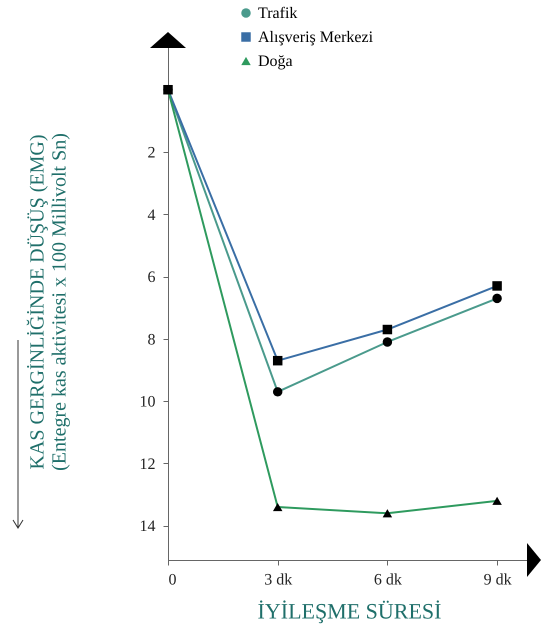 This screenshot has height=638, width=541. Describe the element at coordinates (148, 464) in the screenshot. I see `y-tick-label: 12` at that location.